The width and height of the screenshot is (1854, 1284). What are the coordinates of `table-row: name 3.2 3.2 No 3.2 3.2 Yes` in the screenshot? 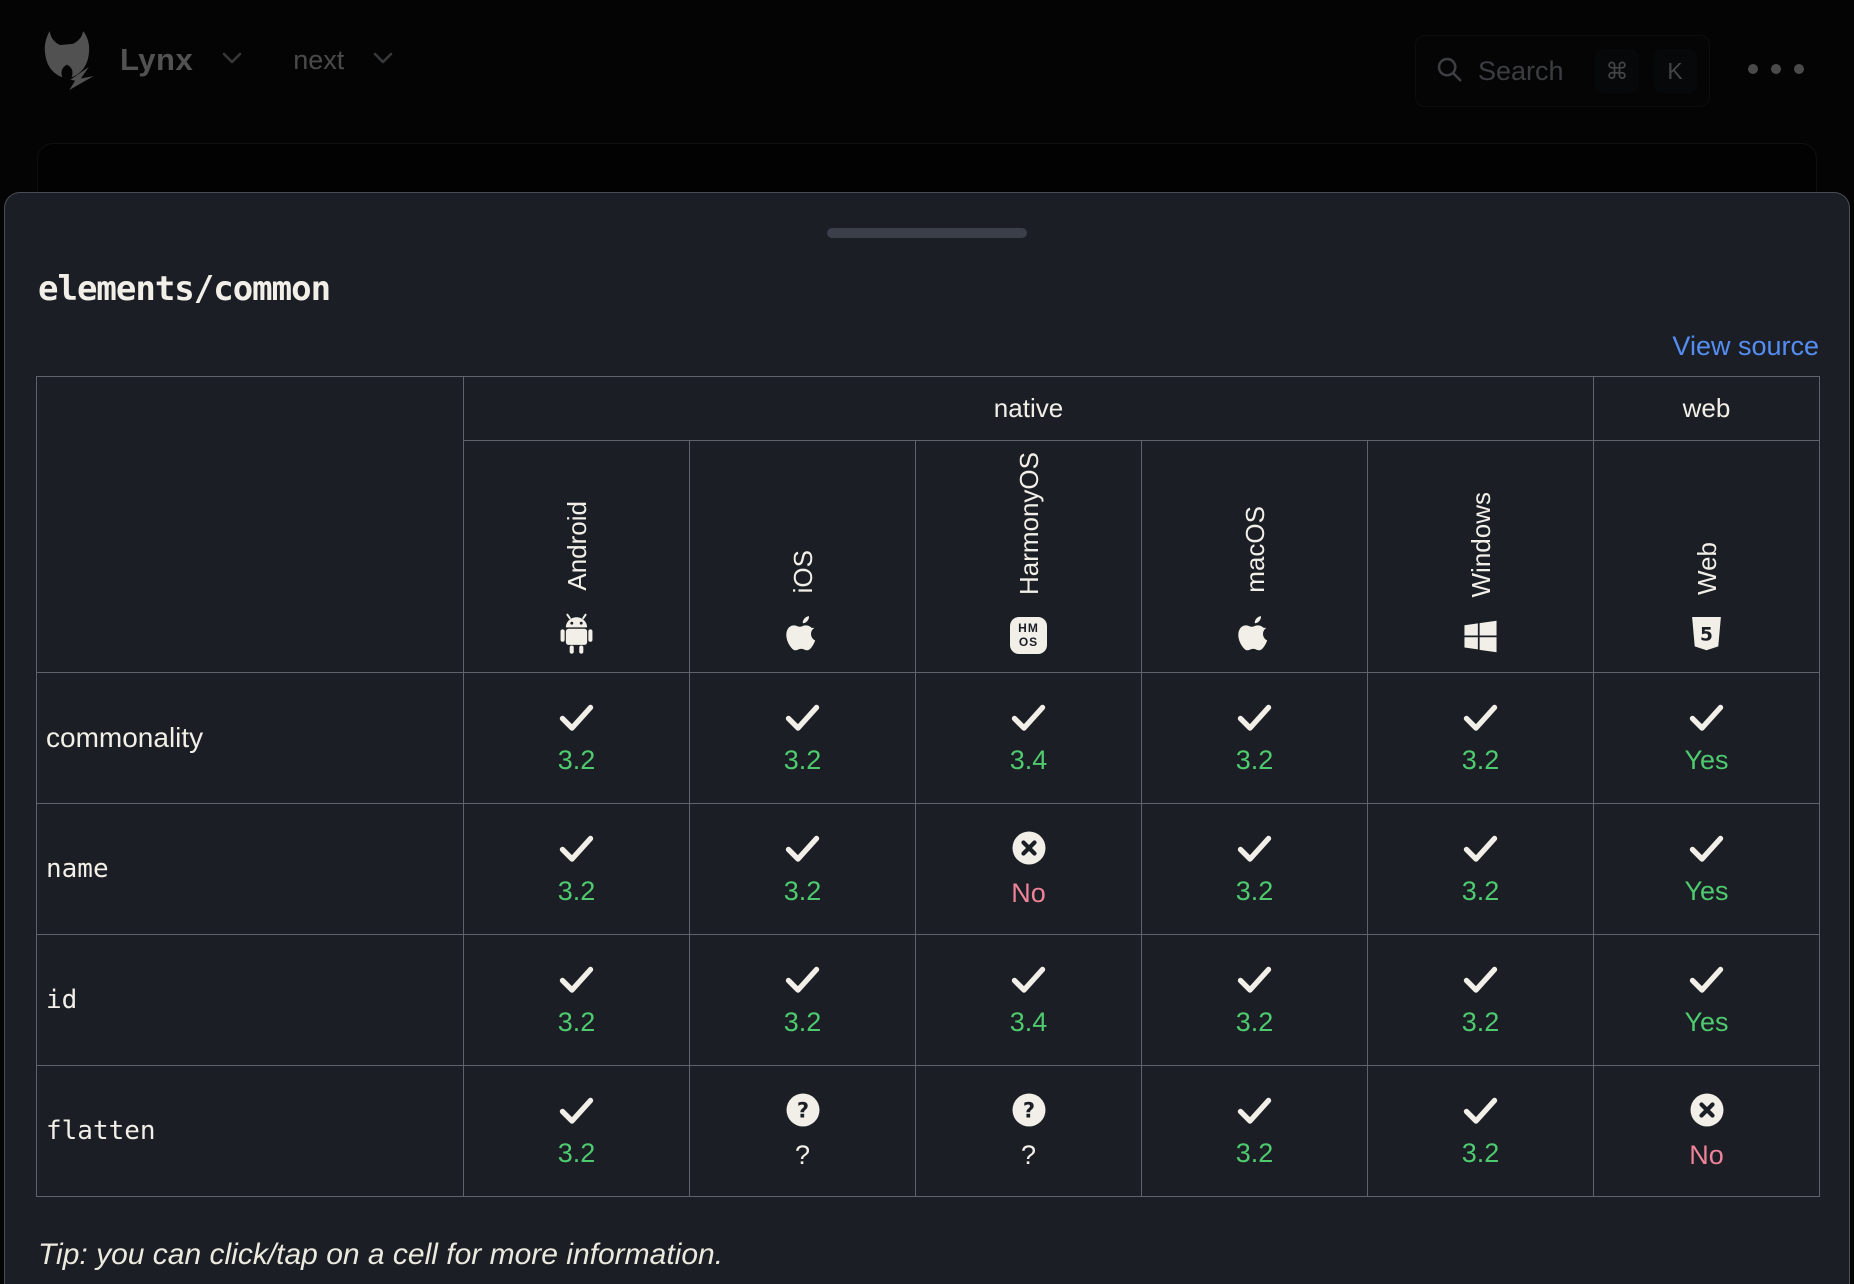 It's located at (928, 869).